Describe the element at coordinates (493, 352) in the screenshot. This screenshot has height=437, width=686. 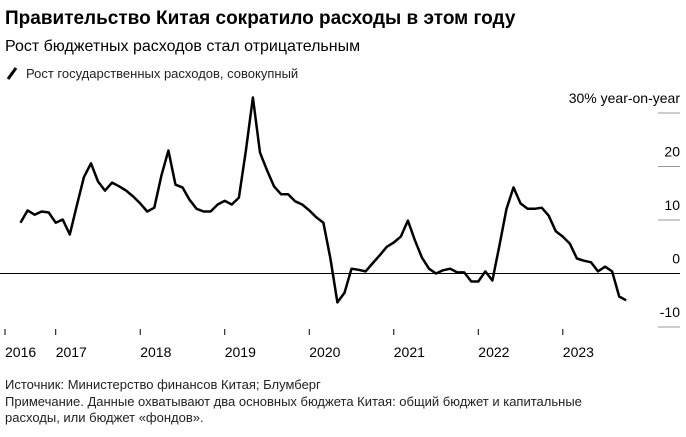
I see `x-tick-label: 2022` at that location.